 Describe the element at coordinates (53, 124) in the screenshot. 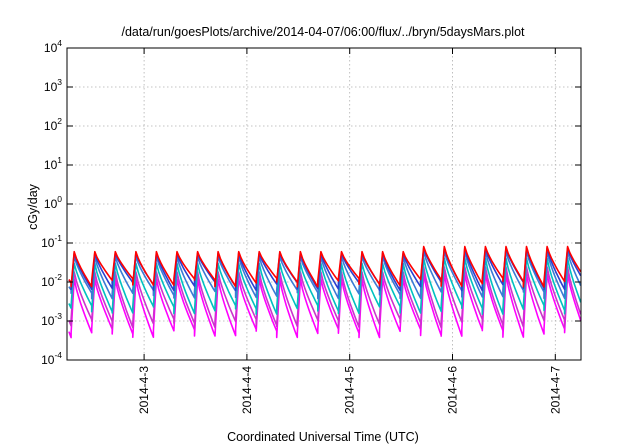

I see `y-tick-label: 10²` at that location.